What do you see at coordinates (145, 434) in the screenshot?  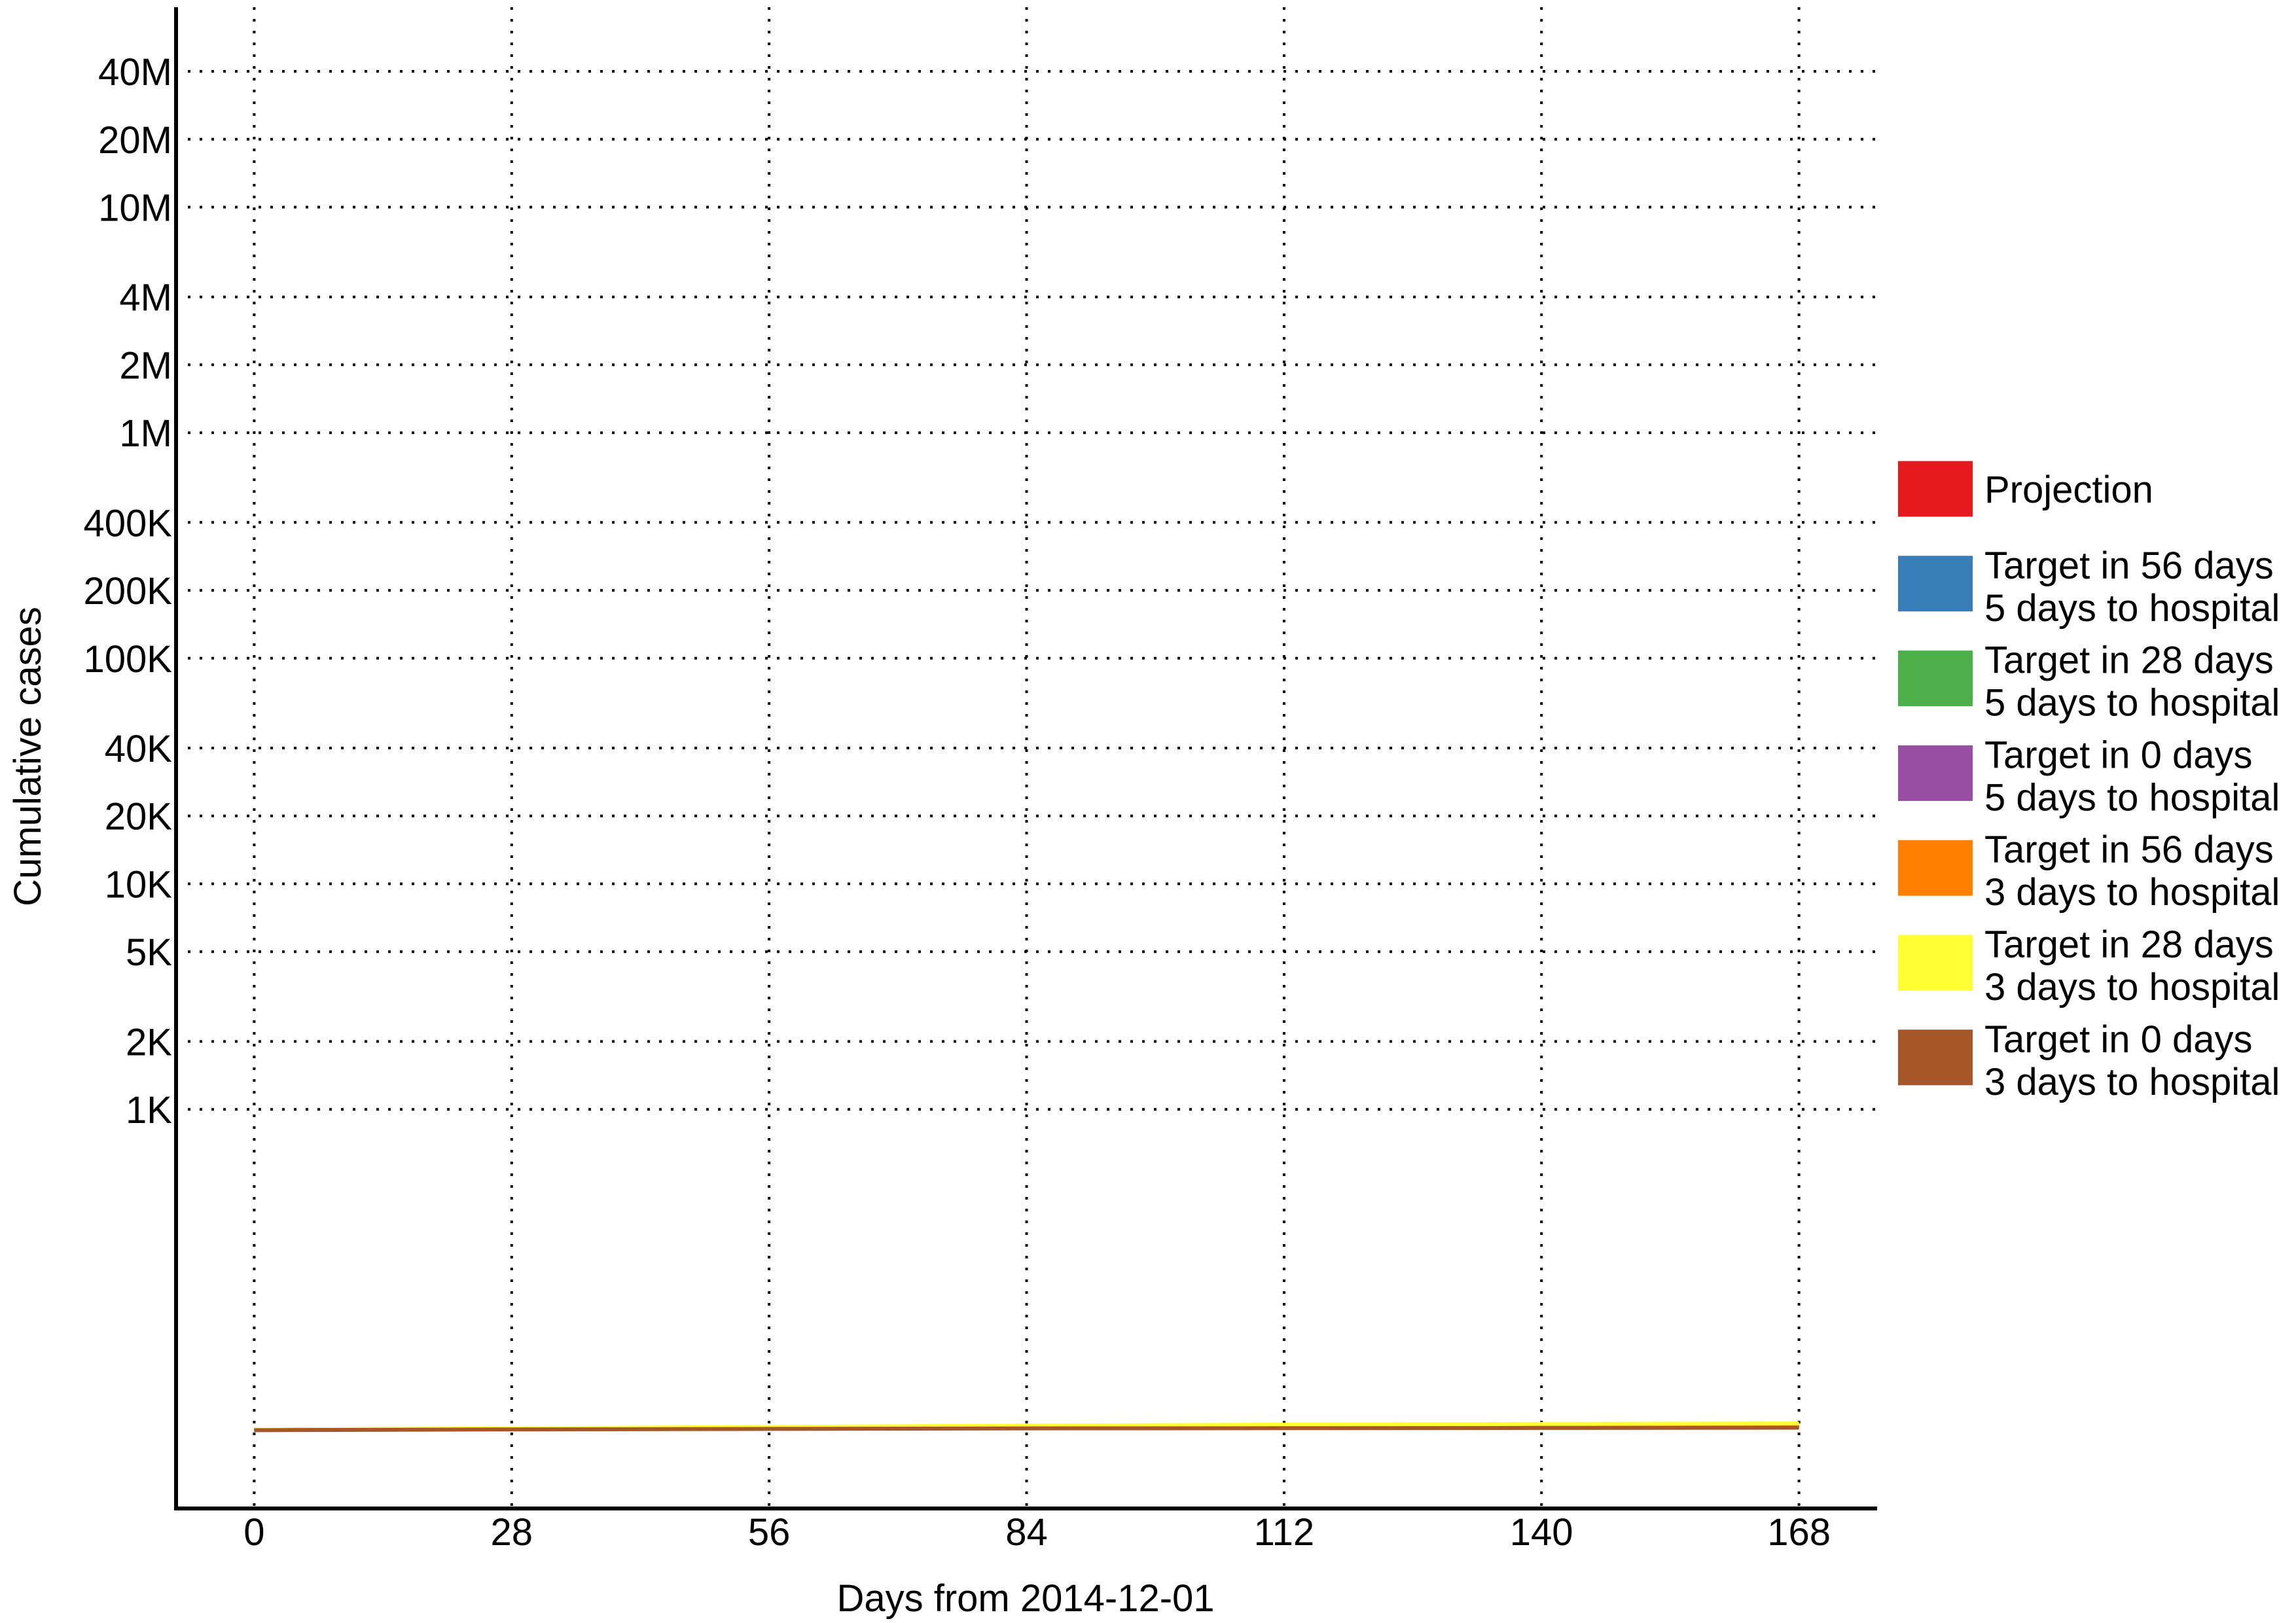 I see `y-tick-label: 1M` at bounding box center [145, 434].